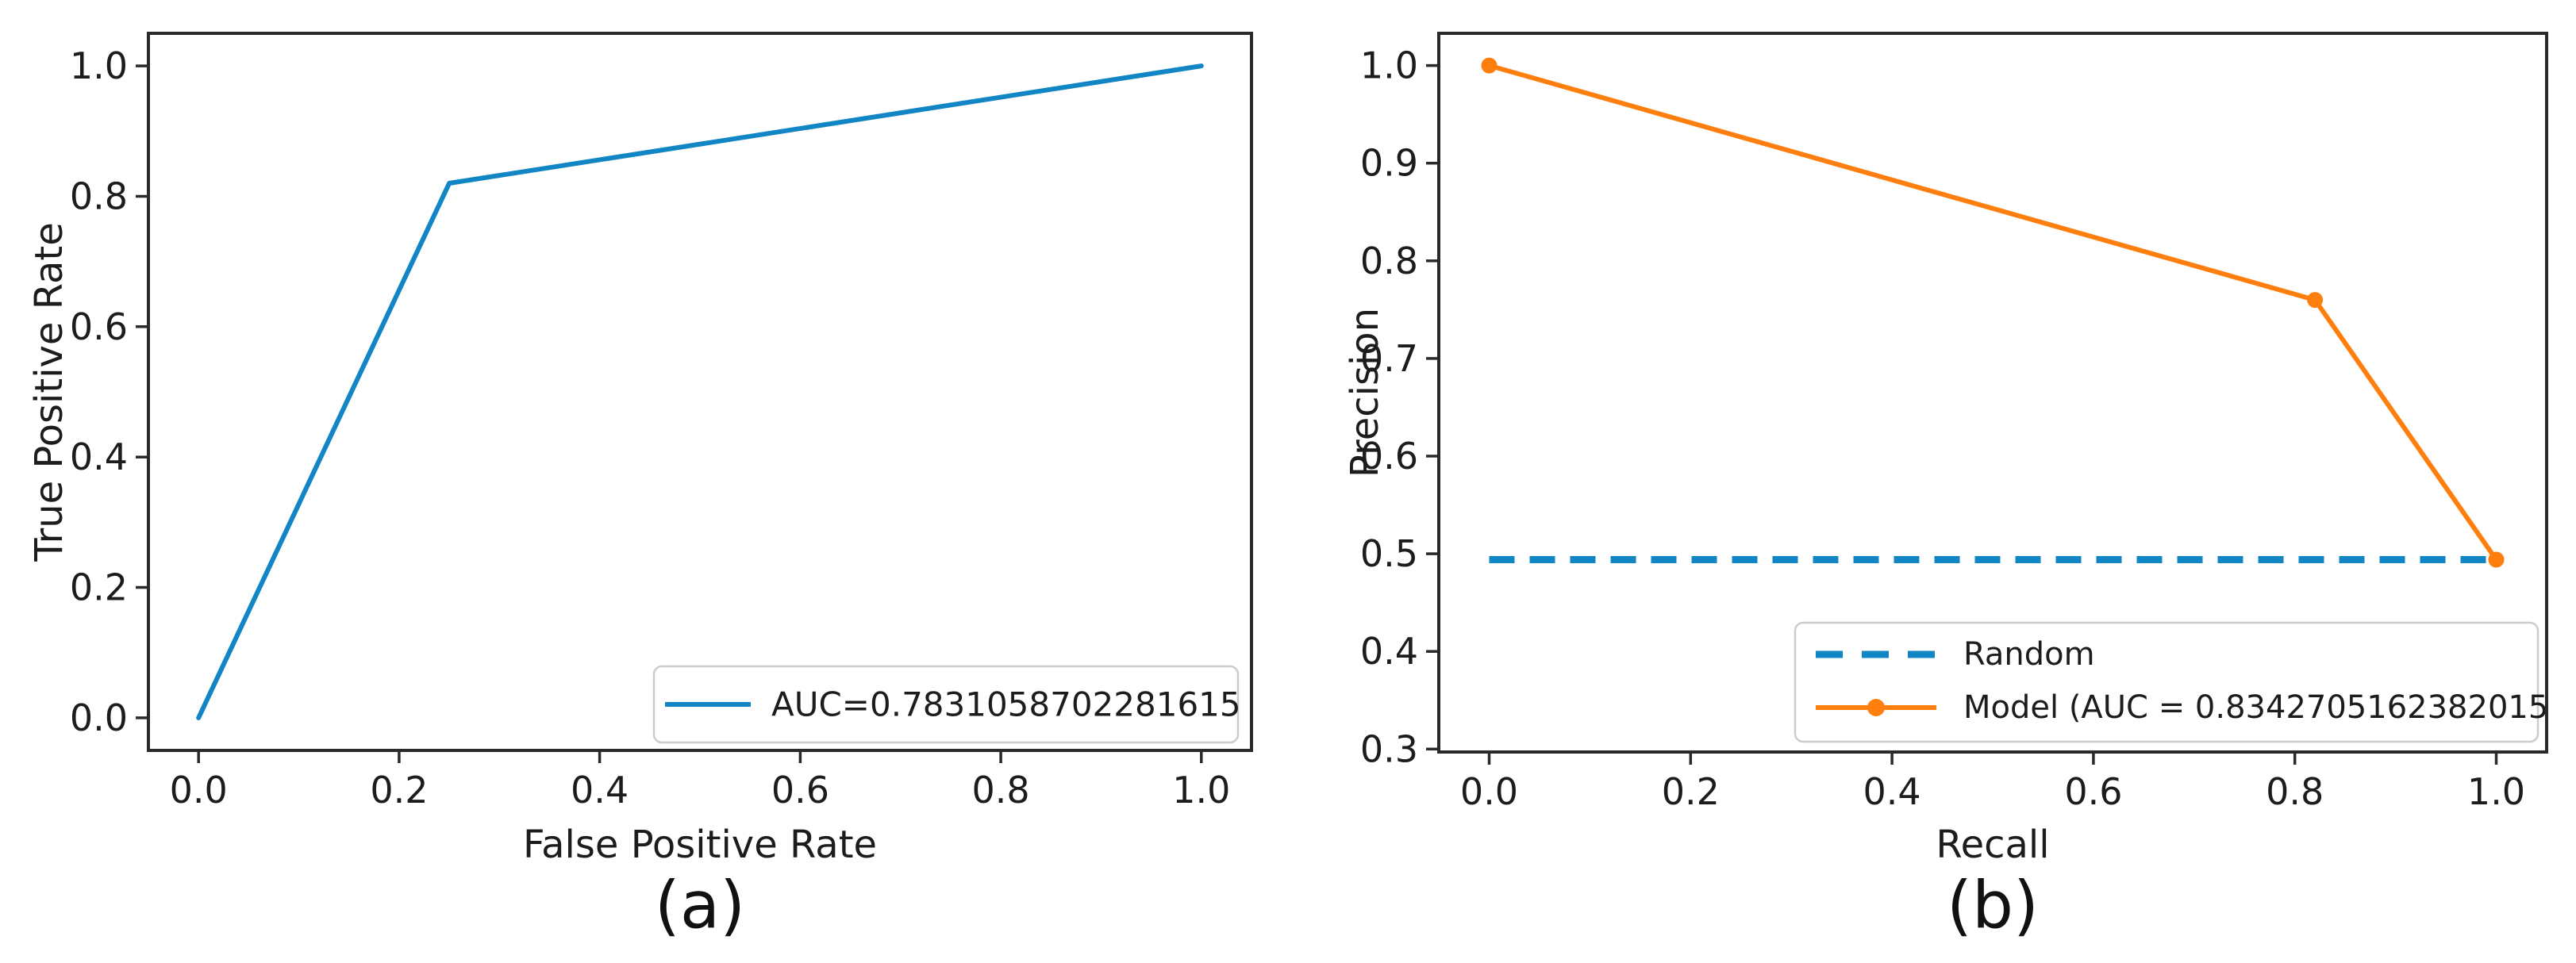  Describe the element at coordinates (49, 392) in the screenshot. I see `y-axis-label: True Positive Rate` at that location.